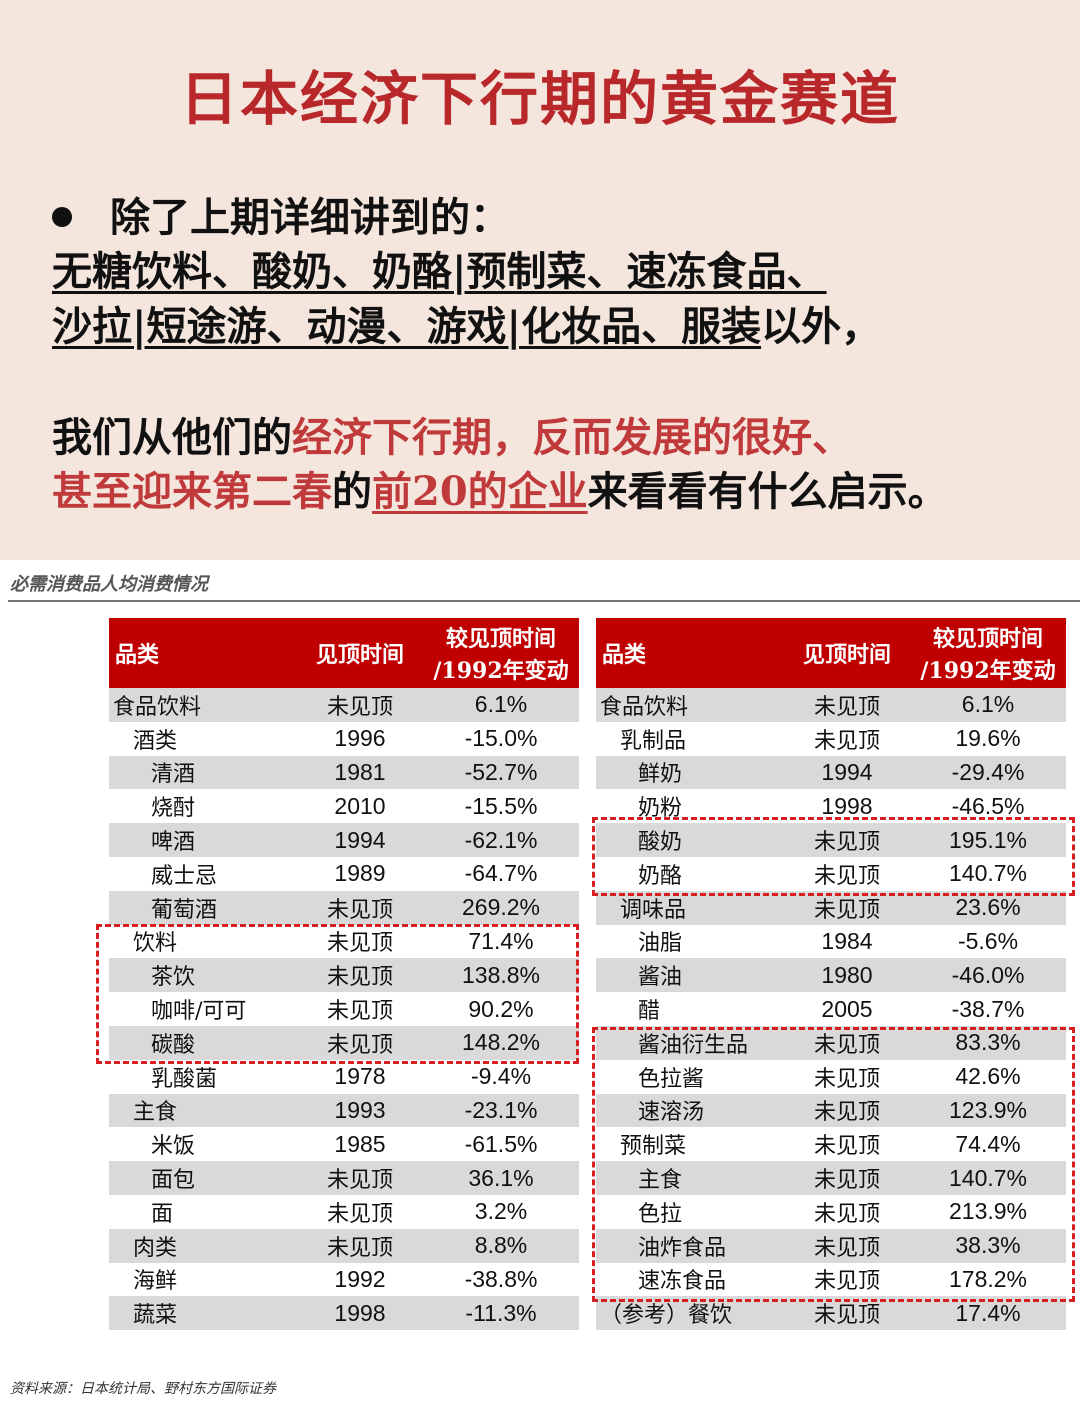 The height and width of the screenshot is (1419, 1080). What do you see at coordinates (173, 1147) in the screenshot?
I see `category-cell: 米饭` at bounding box center [173, 1147].